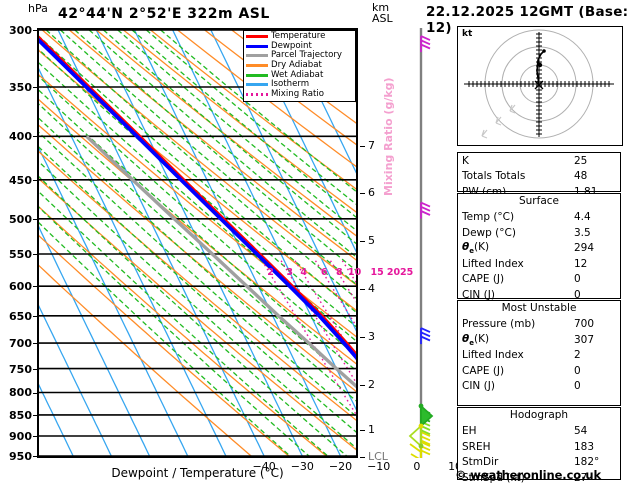 This screenshot has width=629, height=486. Describe the element at coordinates (577, 355) in the screenshot. I see `index-value: 2` at that location.